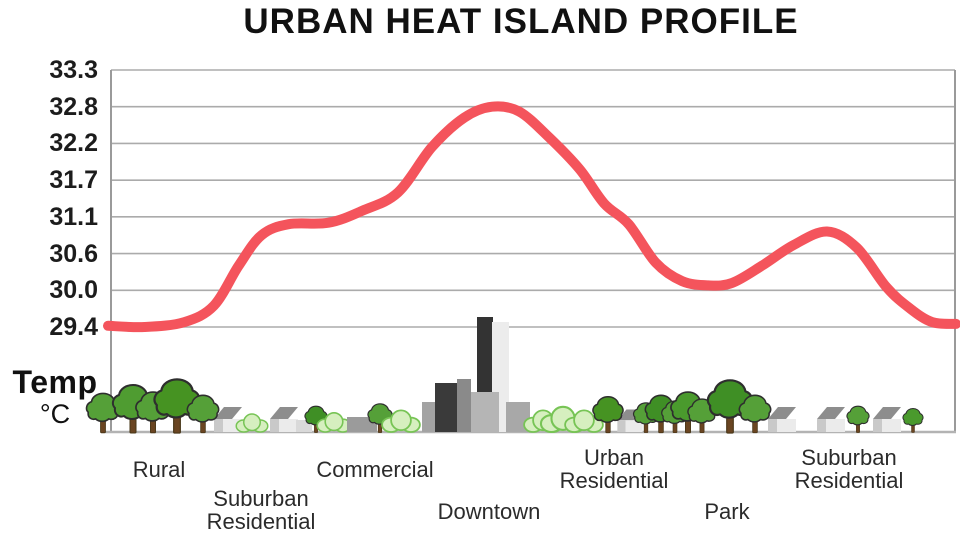 The height and width of the screenshot is (534, 960). What do you see at coordinates (73, 106) in the screenshot?
I see `y-tick-label: 32.8` at bounding box center [73, 106].